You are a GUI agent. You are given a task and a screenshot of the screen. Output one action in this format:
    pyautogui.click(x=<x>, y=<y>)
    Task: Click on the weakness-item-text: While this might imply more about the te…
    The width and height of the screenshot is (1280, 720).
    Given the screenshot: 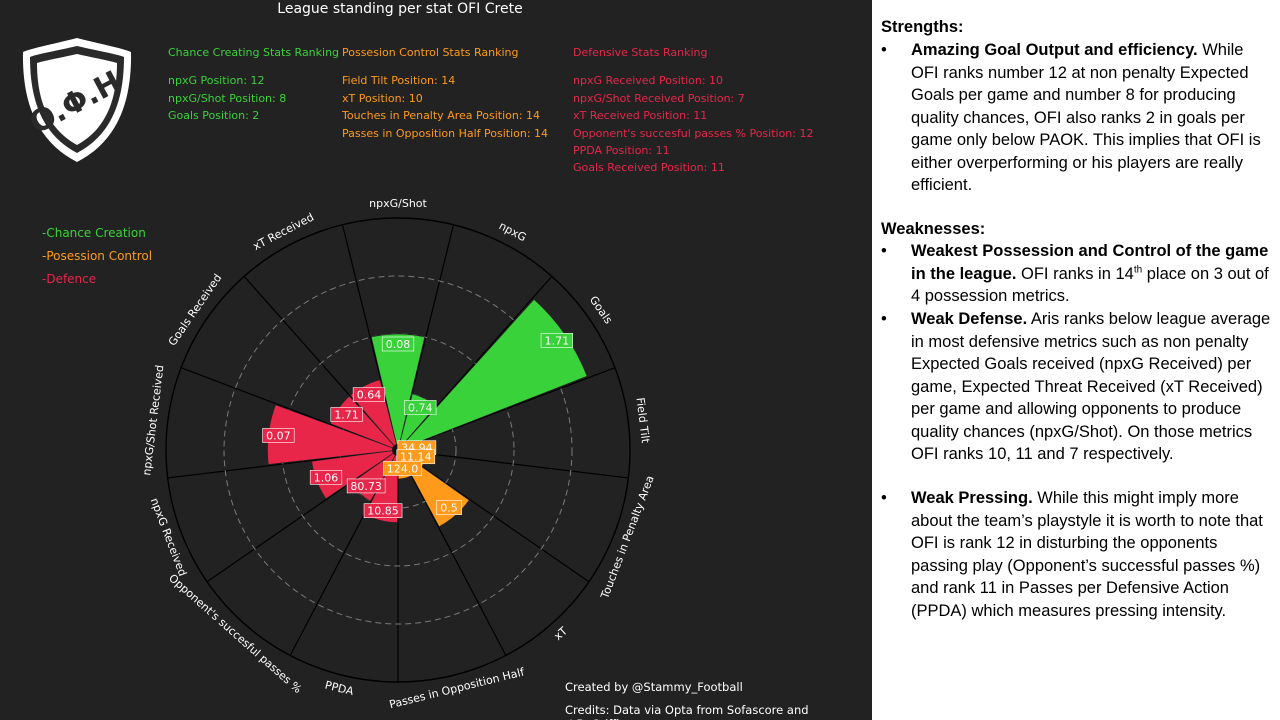 What is the action you would take?
    pyautogui.click(x=1087, y=554)
    